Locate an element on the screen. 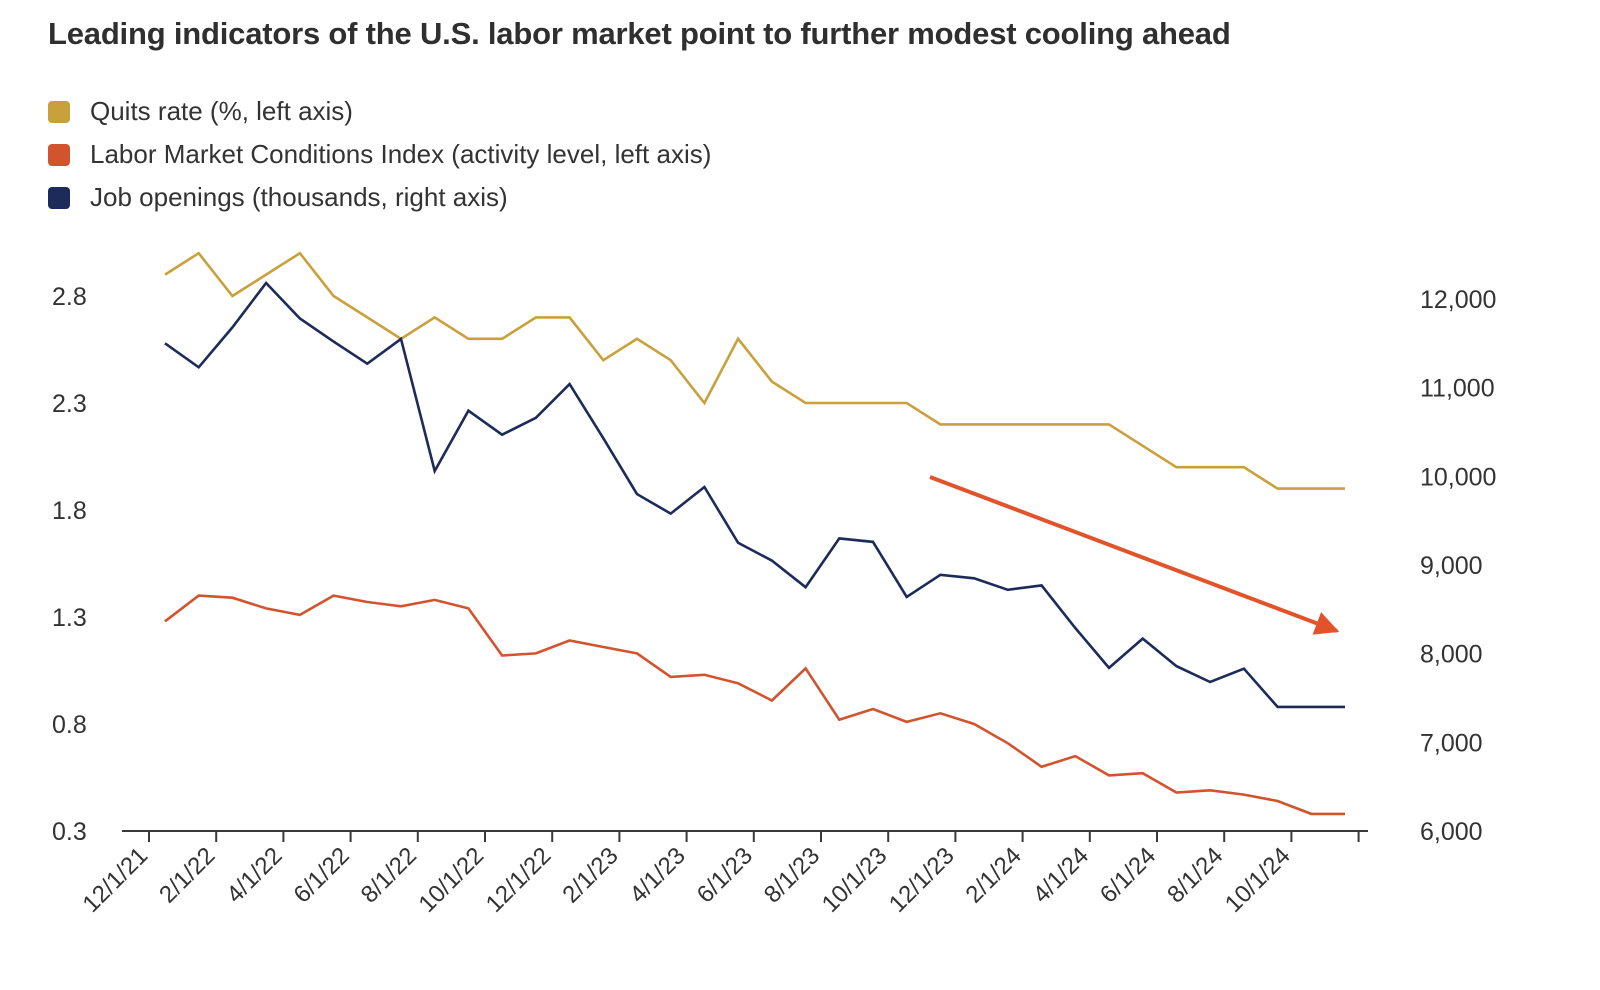  x-tick-label: 12/1/21 is located at coordinates (116, 880).